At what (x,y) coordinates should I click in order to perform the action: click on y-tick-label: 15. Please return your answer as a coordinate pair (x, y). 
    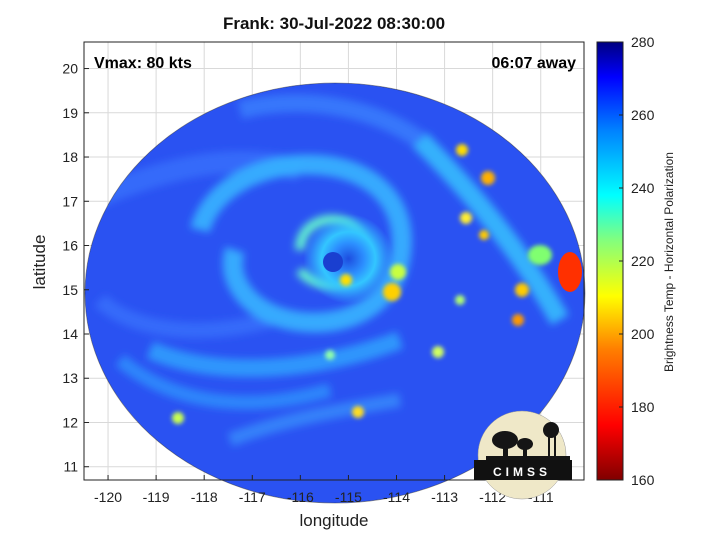
    Looking at the image, I should click on (70, 290).